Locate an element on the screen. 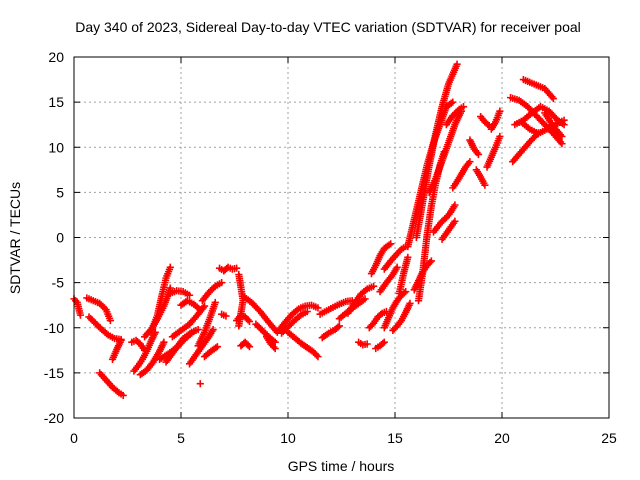 The width and height of the screenshot is (640, 480). y-axis-label: SDTVAR / TECUs is located at coordinates (15, 238).